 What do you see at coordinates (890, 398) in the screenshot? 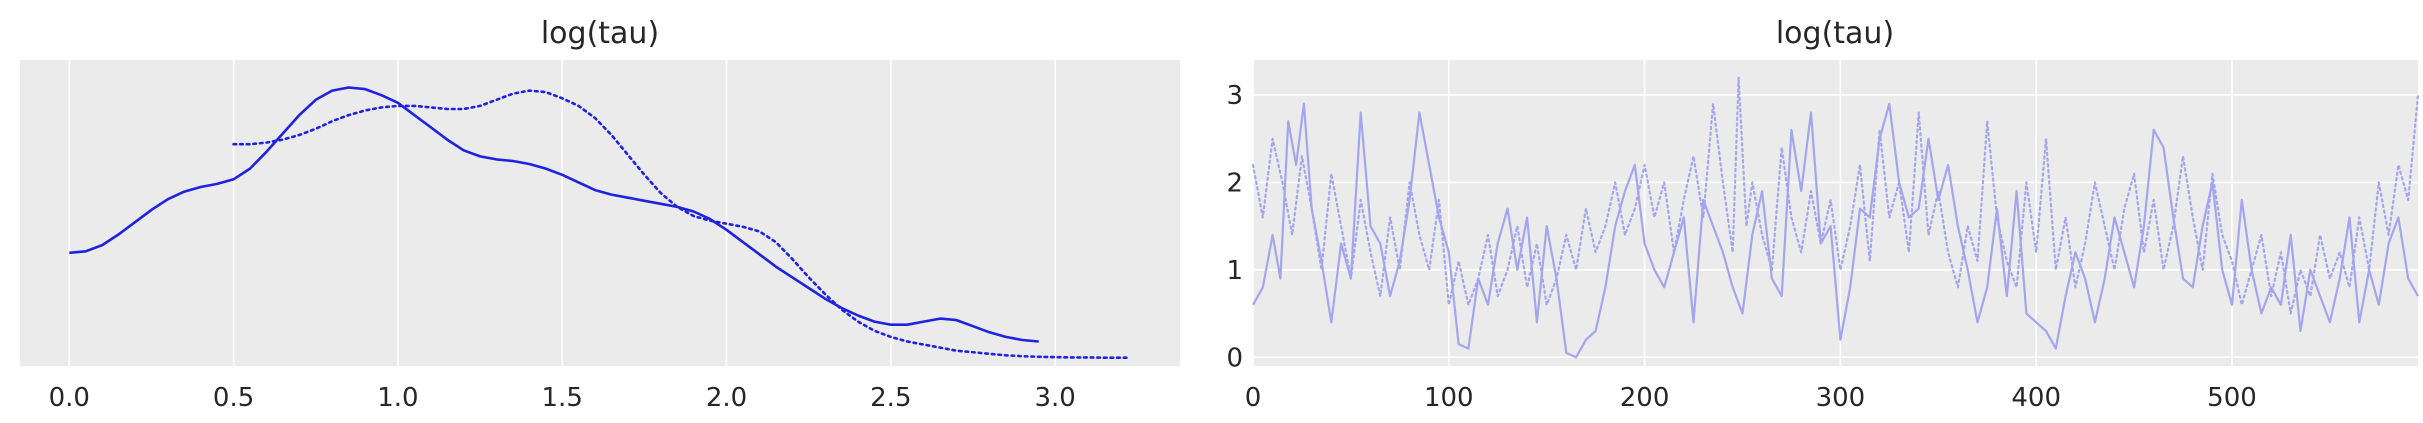
I see `x-tick-label: 2.5` at bounding box center [890, 398].